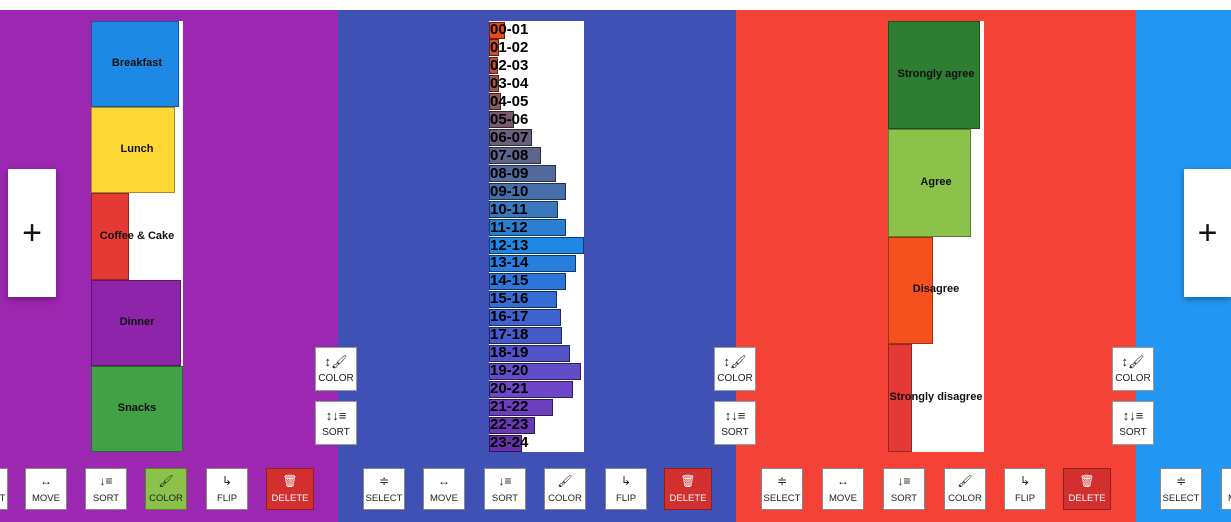 The height and width of the screenshot is (522, 1231). I want to click on hour-label: 14-15, so click(509, 281).